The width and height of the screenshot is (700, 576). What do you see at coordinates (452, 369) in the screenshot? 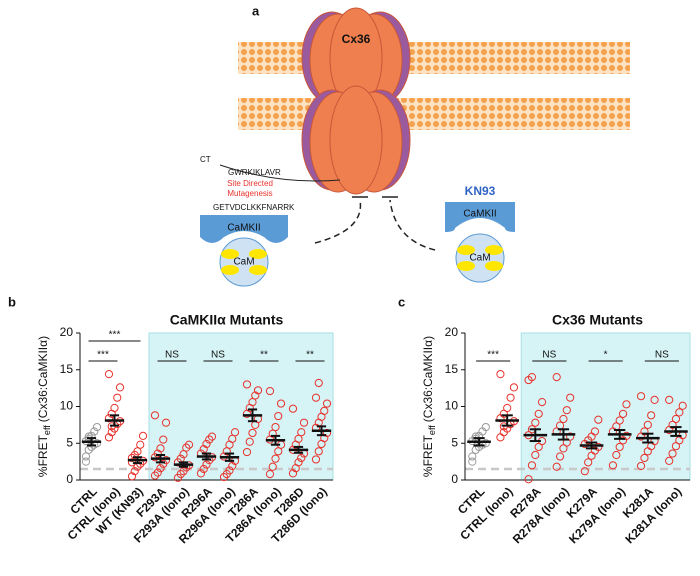
I see `y-tick-label: 15` at bounding box center [452, 369].